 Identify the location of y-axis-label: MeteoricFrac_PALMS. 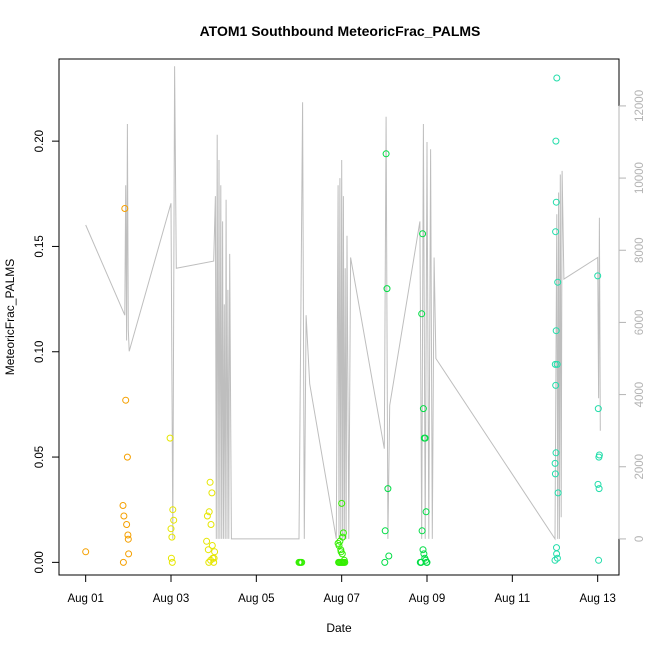
(10, 317).